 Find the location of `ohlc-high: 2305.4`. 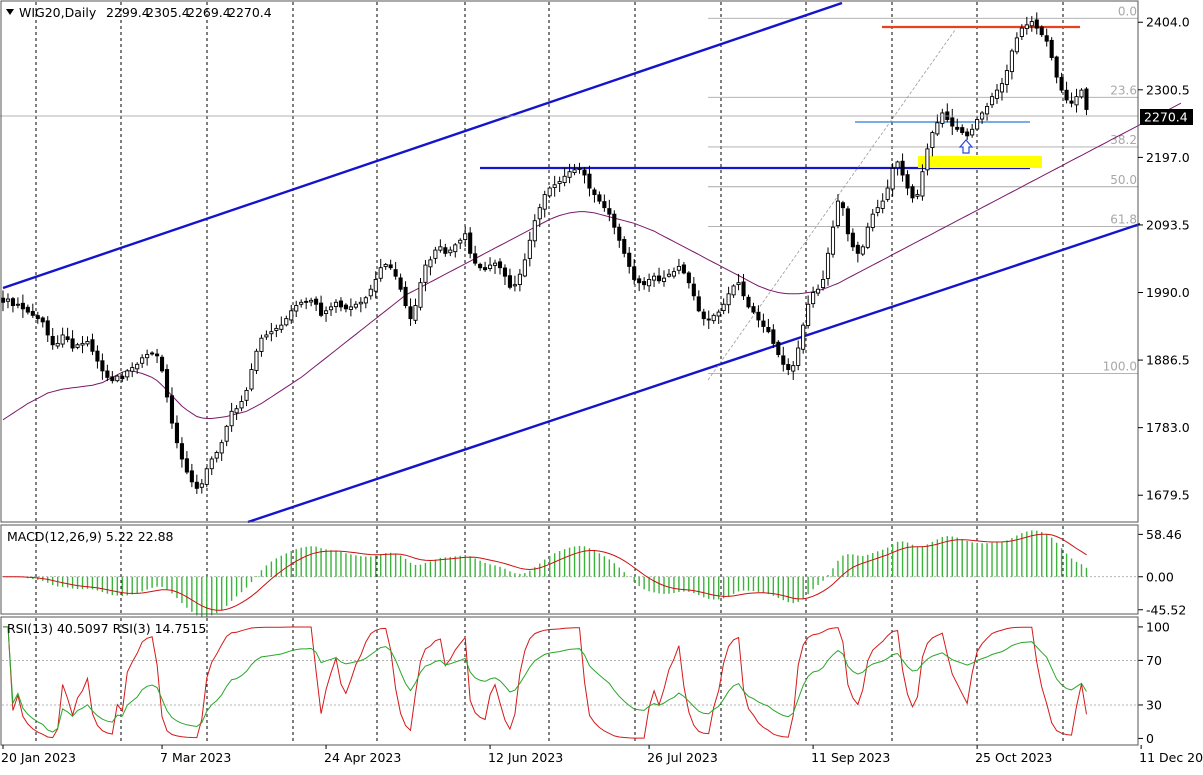

ohlc-high: 2305.4 is located at coordinates (168, 12).